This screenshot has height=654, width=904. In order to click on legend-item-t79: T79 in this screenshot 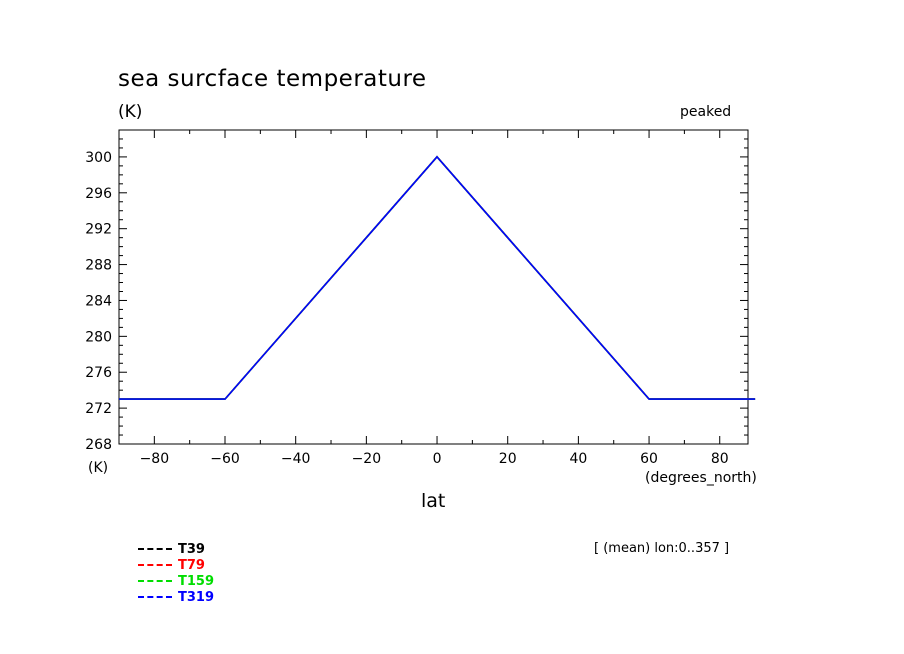, I will do `click(176, 565)`.